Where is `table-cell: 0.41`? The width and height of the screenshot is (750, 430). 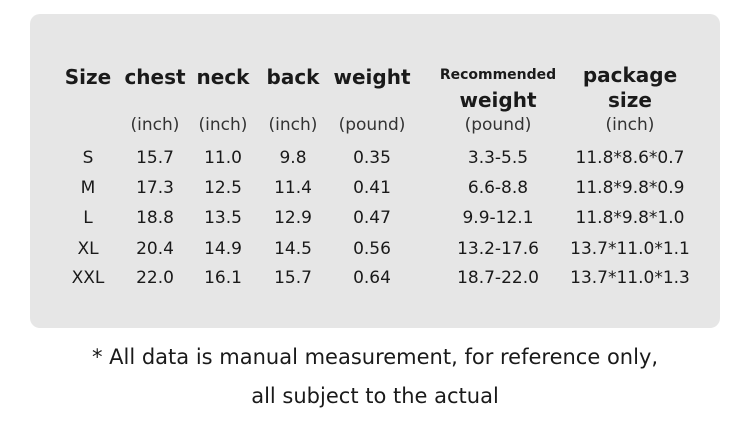
table-cell: 0.41 is located at coordinates (372, 188).